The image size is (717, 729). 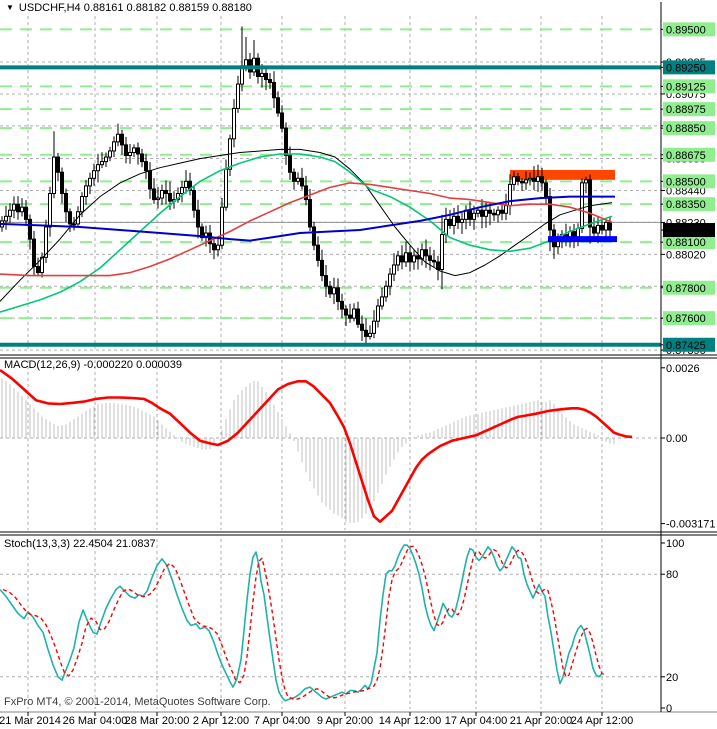 I want to click on axis-label: 0.88020, so click(x=686, y=255).